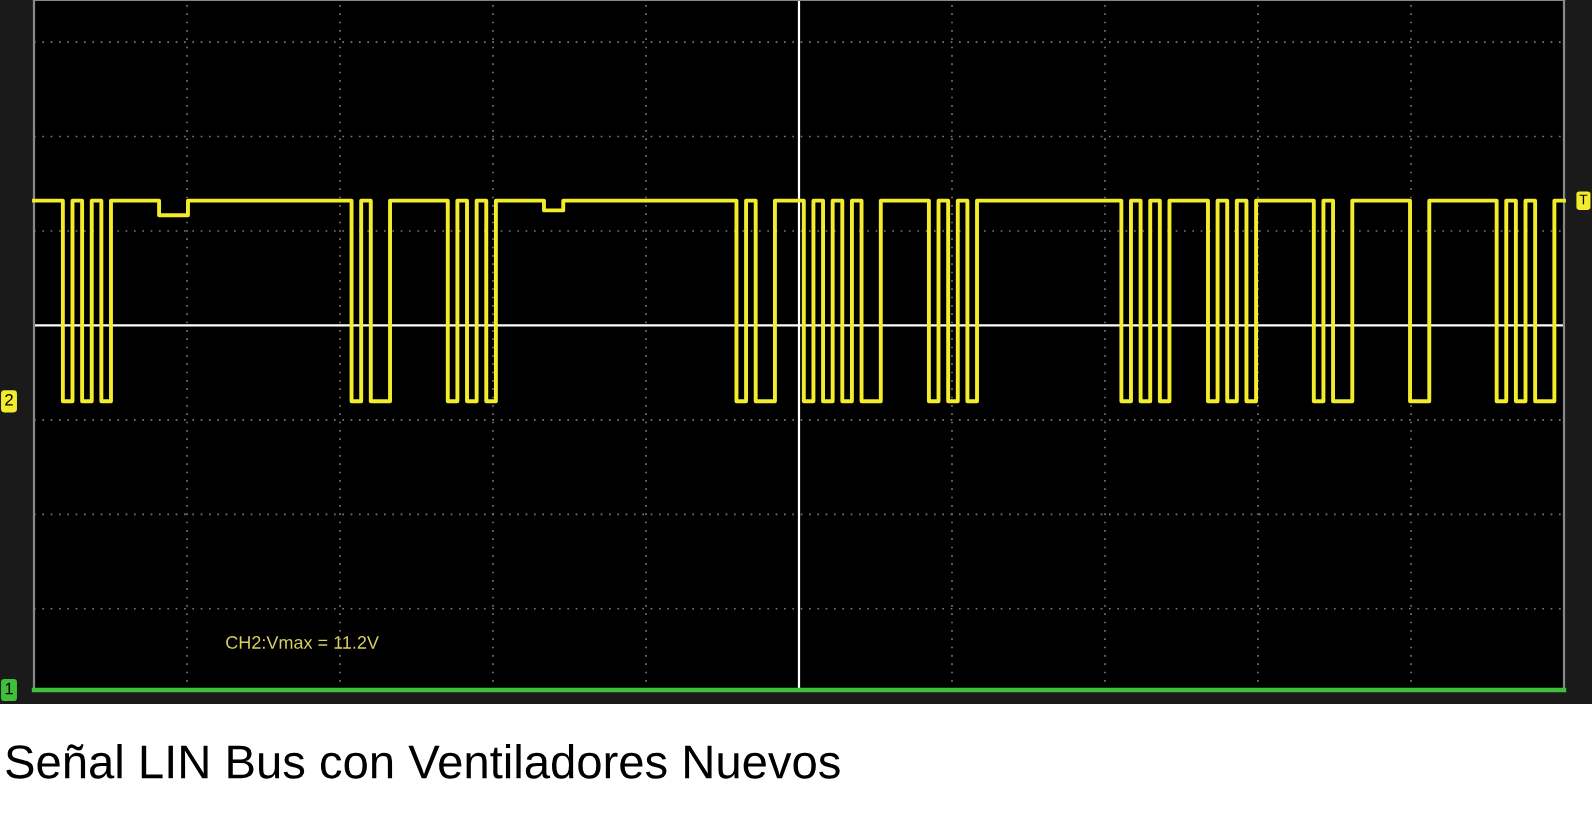  I want to click on annotation: CH2:Vmax = 11.2V, so click(302, 642).